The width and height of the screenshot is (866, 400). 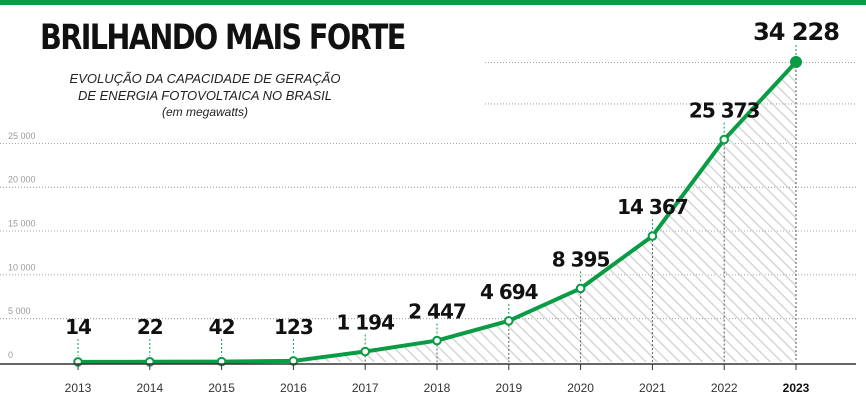 I want to click on data-label: 42, so click(x=222, y=327).